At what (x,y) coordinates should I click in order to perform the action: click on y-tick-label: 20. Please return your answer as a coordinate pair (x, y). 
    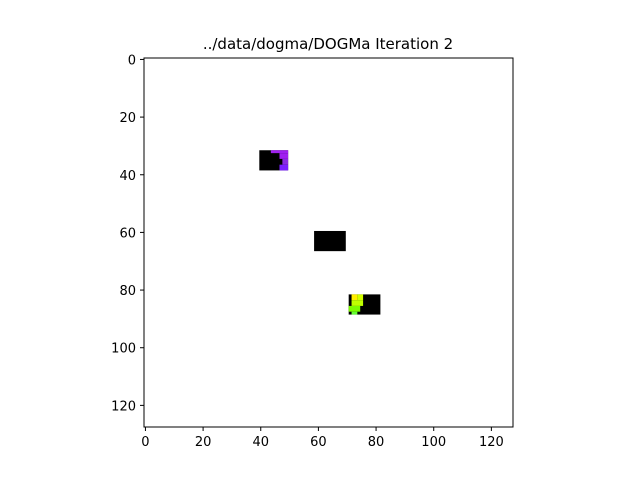
    Looking at the image, I should click on (127, 118).